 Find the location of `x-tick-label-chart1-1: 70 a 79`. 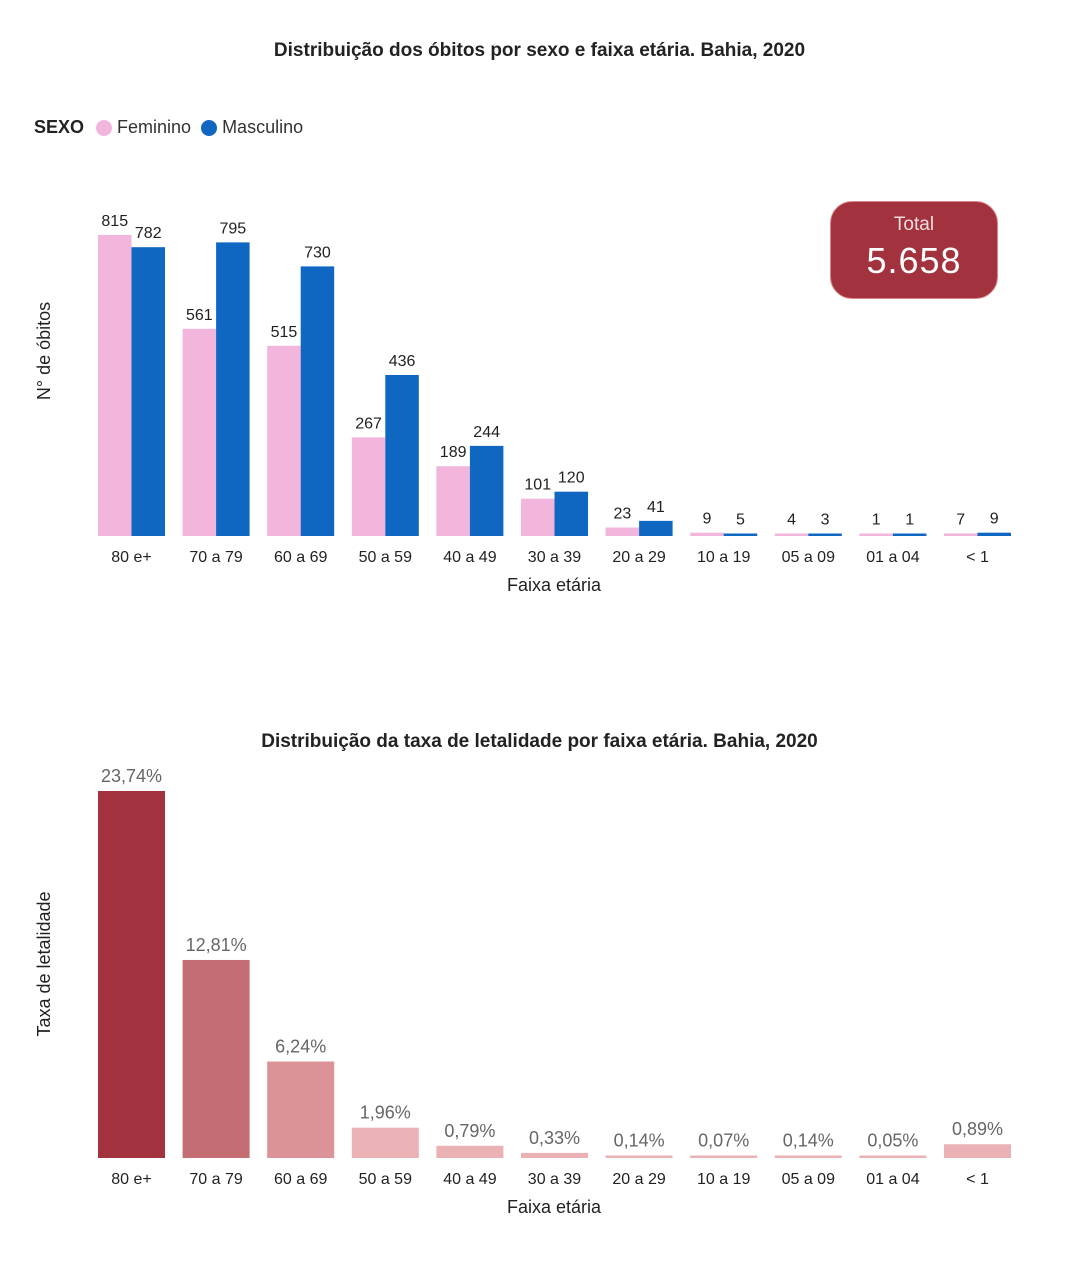

x-tick-label-chart1-1: 70 a 79 is located at coordinates (215, 557).